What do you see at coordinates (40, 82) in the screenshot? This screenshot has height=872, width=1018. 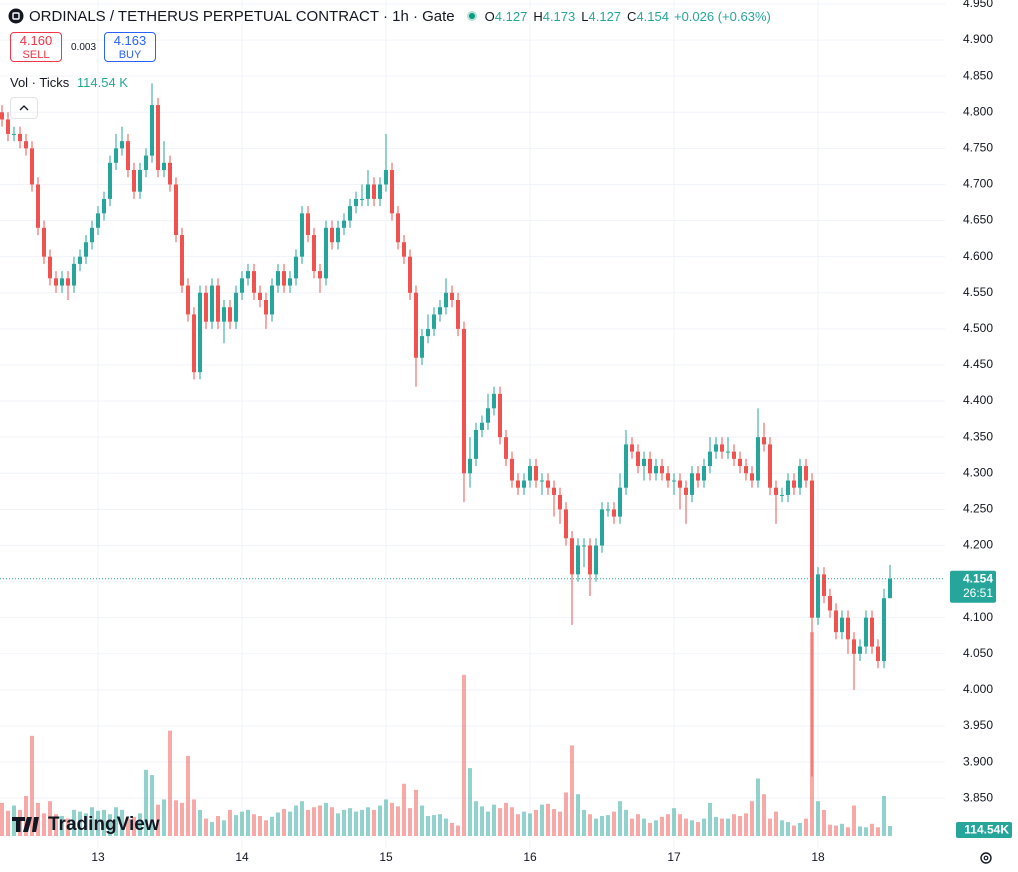 I see `volume-title: Vol · Ticks` at bounding box center [40, 82].